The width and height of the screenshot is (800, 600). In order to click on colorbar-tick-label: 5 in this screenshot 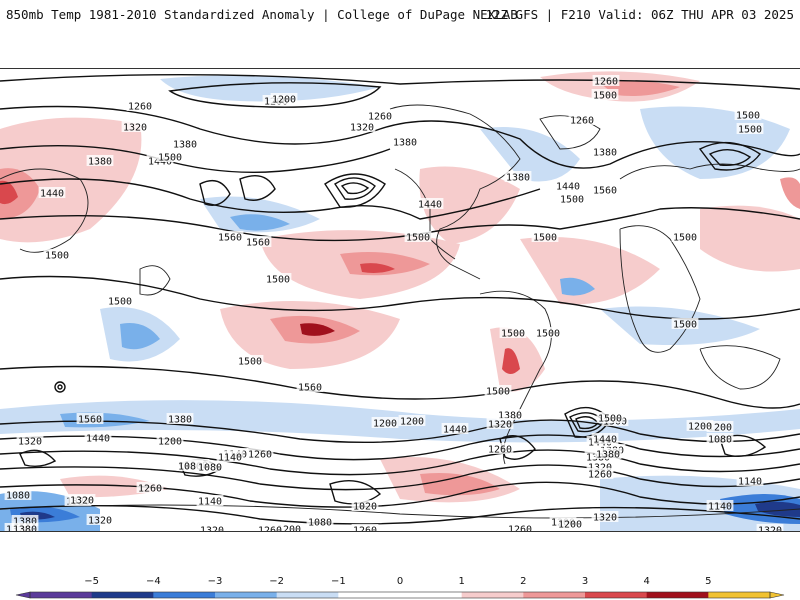, I will do `click(708, 581)`.